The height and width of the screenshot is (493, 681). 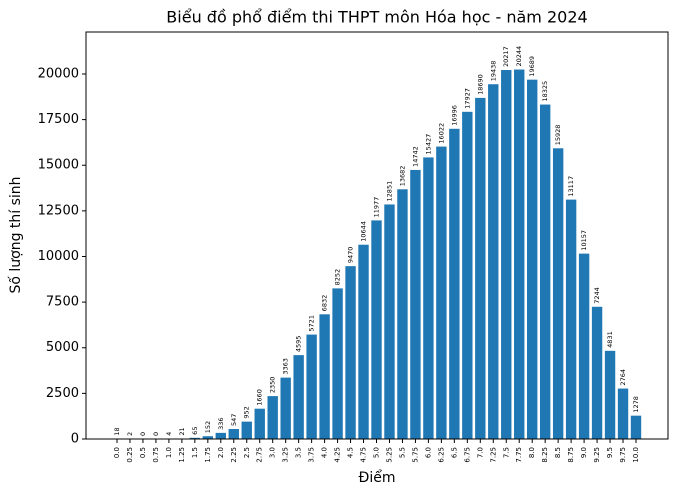 What do you see at coordinates (467, 98) in the screenshot?
I see `data-label: 17927` at bounding box center [467, 98].